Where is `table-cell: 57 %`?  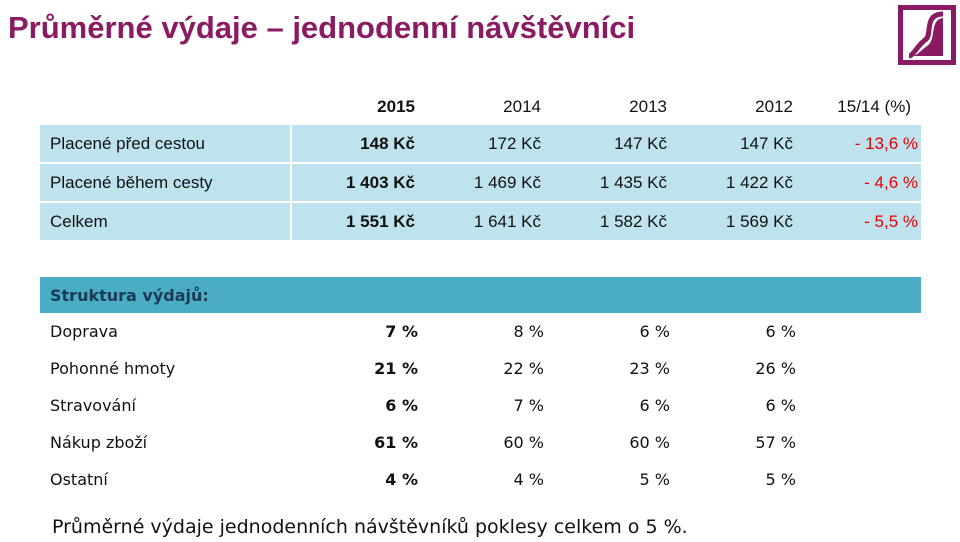
table-cell: 57 % is located at coordinates (775, 442).